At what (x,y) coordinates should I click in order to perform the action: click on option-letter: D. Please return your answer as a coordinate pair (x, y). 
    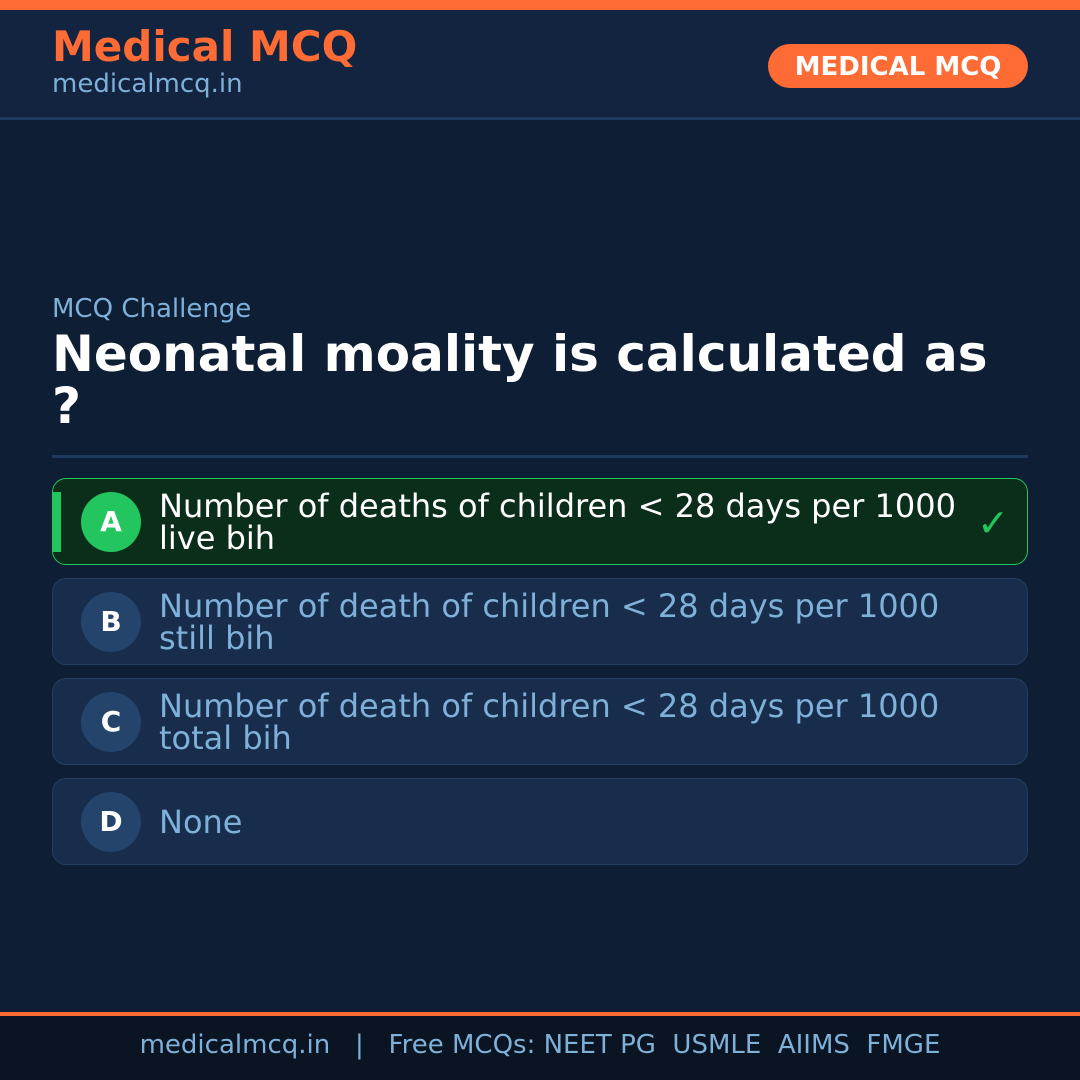
    Looking at the image, I should click on (111, 822).